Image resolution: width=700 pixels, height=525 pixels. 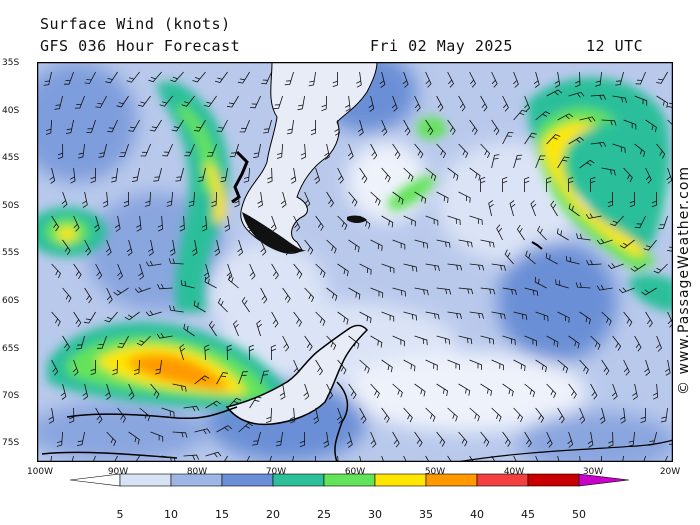 I want to click on lon-label-50w: 50W, so click(x=435, y=472).